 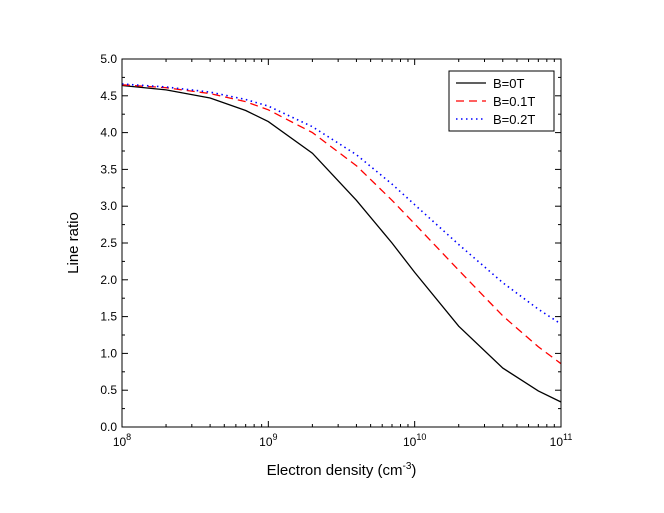 I want to click on y-tick-label: 1.5, so click(x=108, y=317).